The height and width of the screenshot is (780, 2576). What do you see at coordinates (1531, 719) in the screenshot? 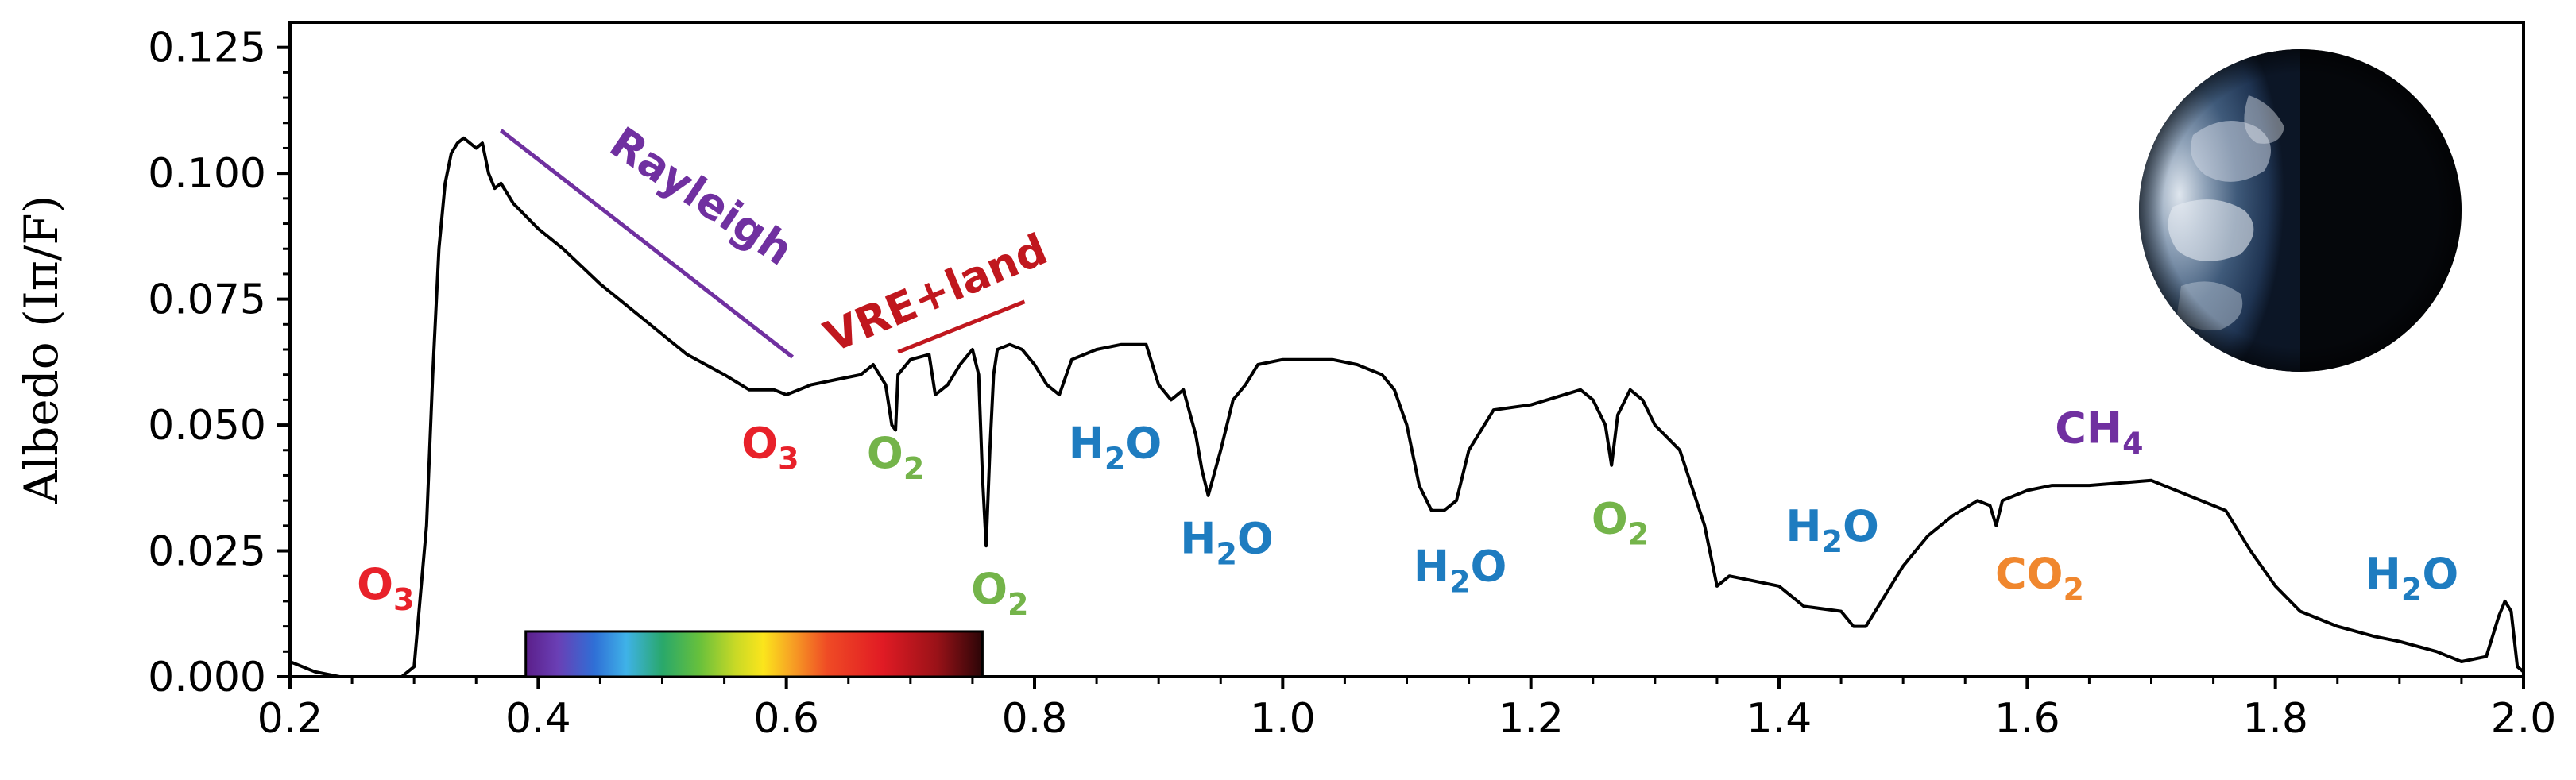
I see `x-tick-label: 1.2` at bounding box center [1531, 719].